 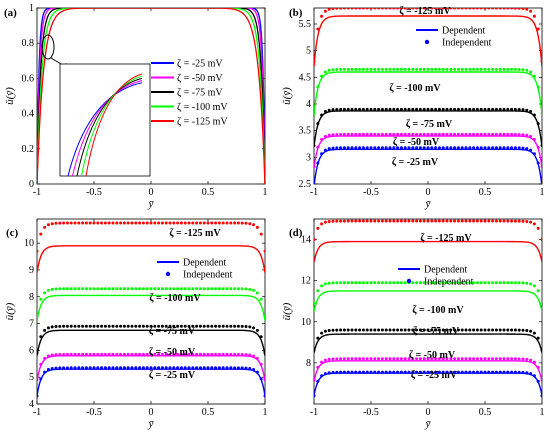 I want to click on zoom-ellipse, so click(x=48, y=47).